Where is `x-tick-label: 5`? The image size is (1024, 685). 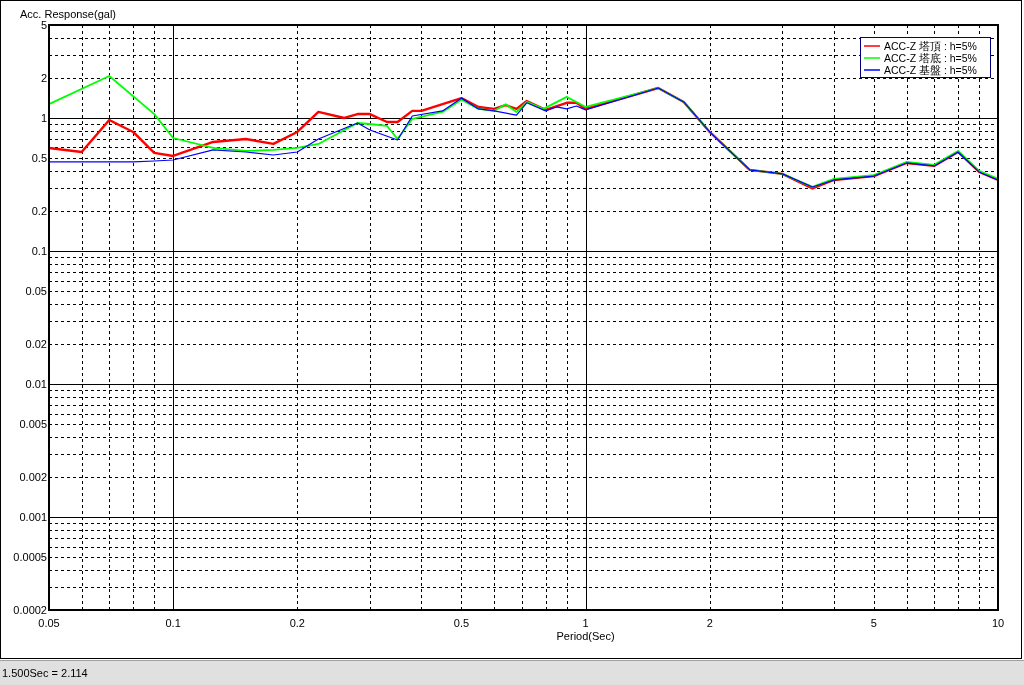 x-tick-label: 5 is located at coordinates (873, 623).